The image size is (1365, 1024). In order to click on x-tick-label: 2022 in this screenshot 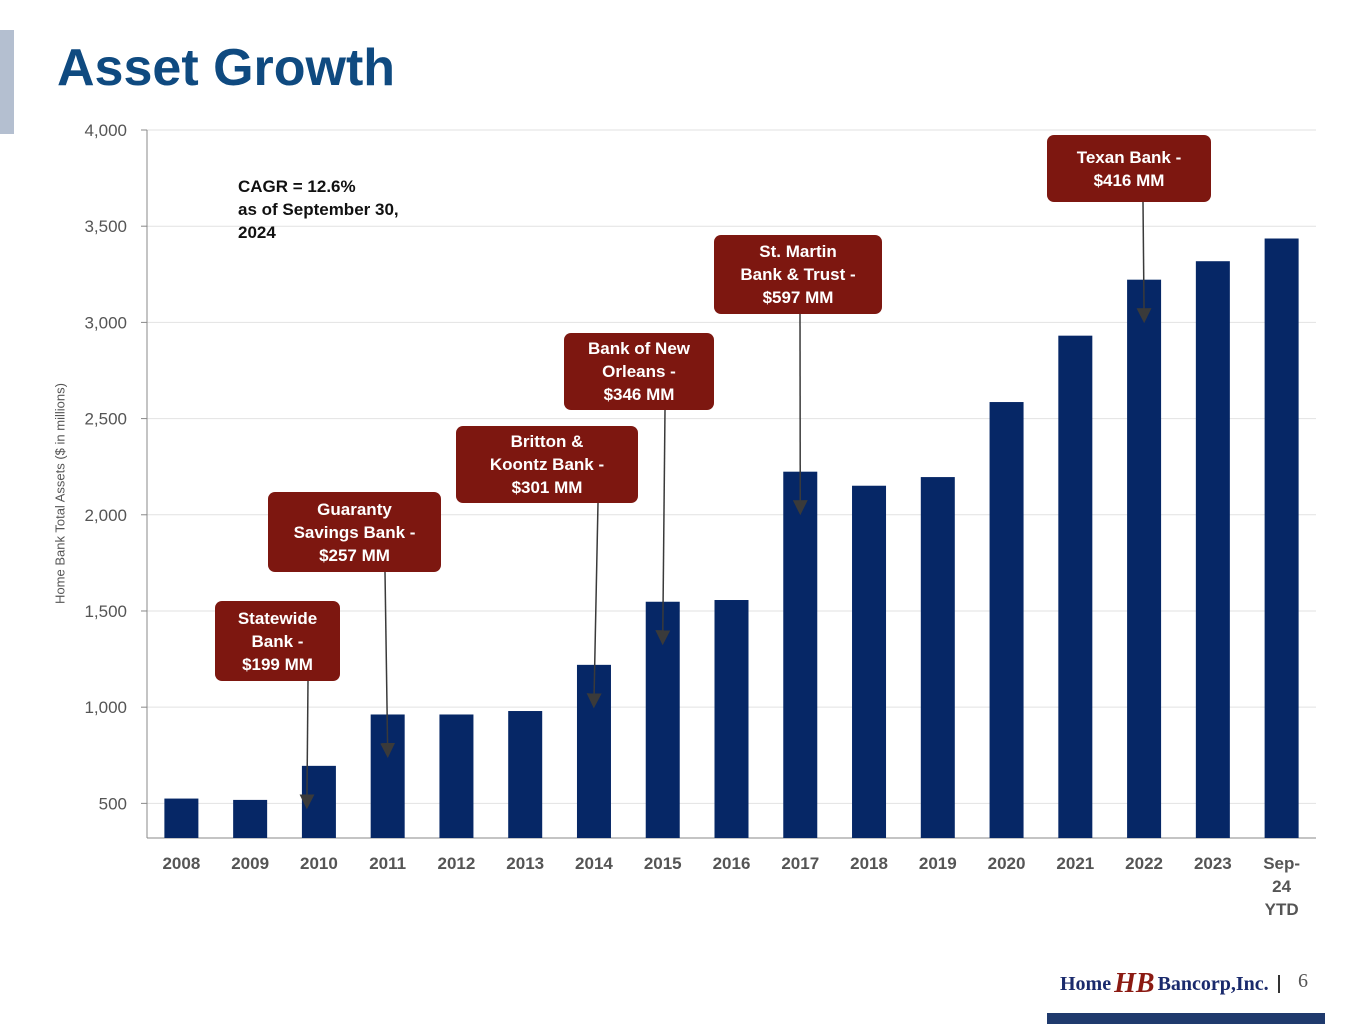, I will do `click(1144, 863)`.